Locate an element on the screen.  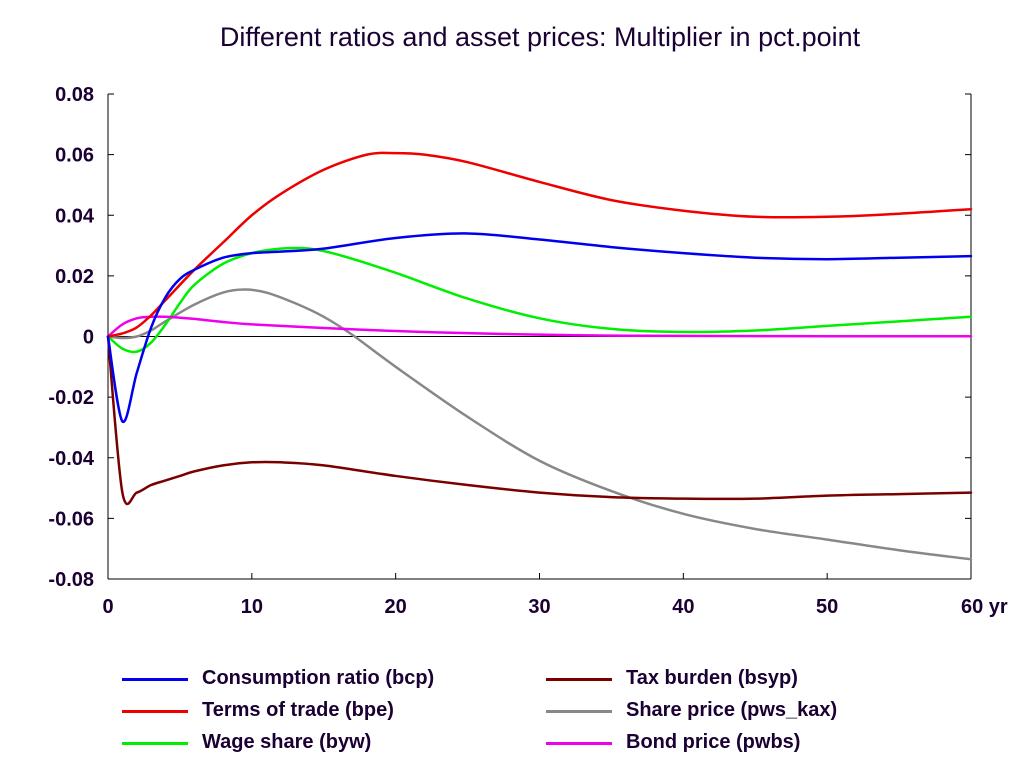
series-line-bond-price-pwbs is located at coordinates (539, 326).